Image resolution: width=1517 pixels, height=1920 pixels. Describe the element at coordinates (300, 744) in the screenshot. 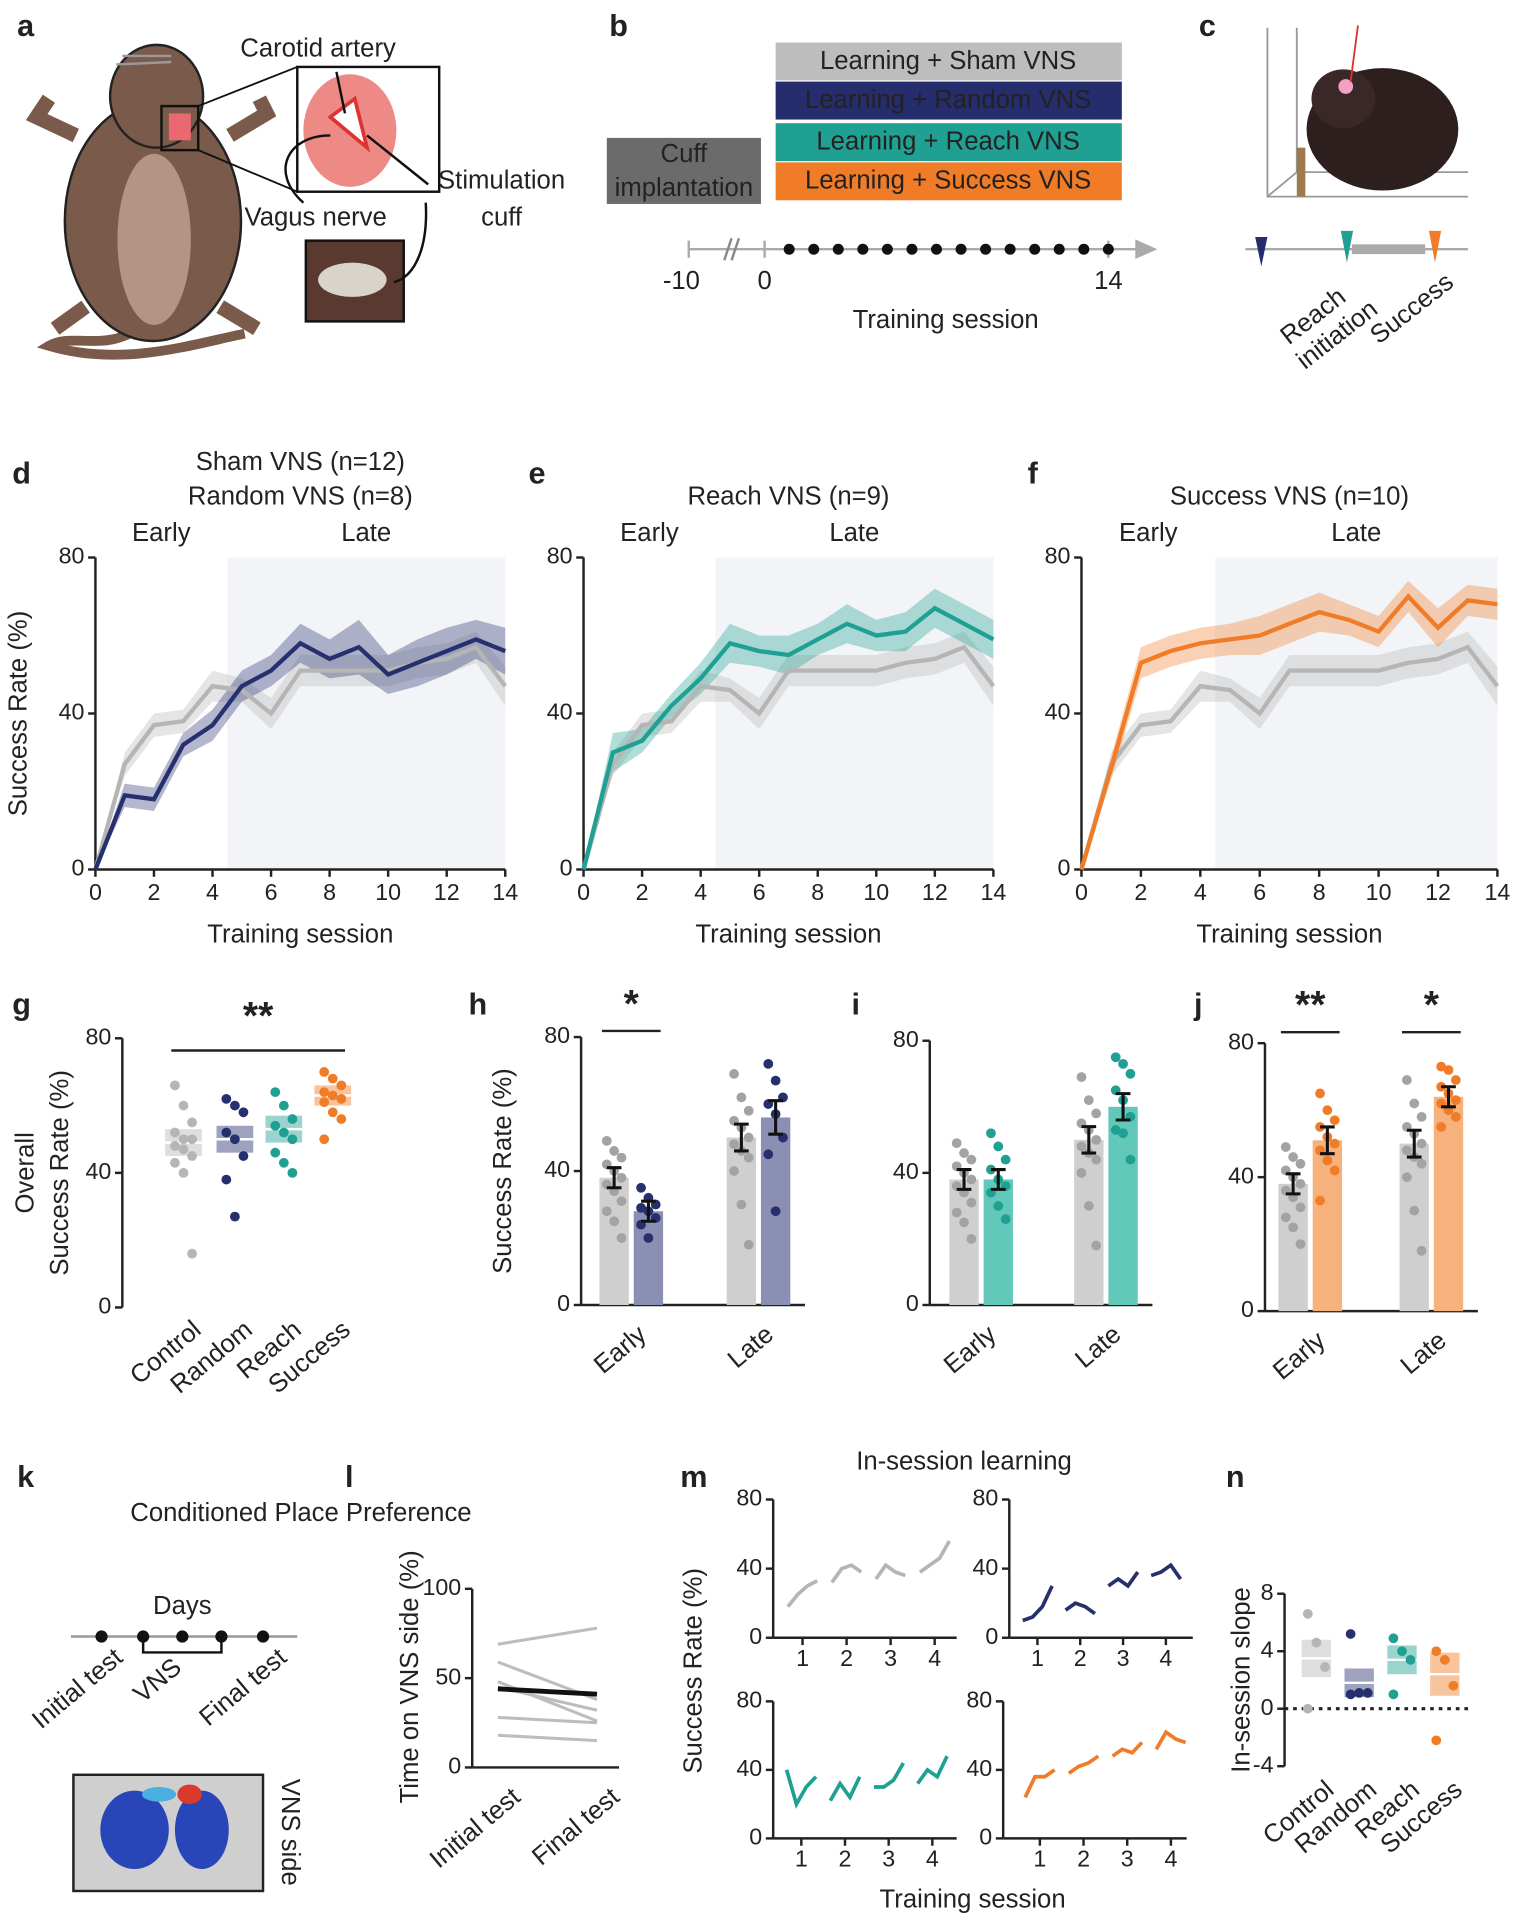

I see `error-band` at that location.